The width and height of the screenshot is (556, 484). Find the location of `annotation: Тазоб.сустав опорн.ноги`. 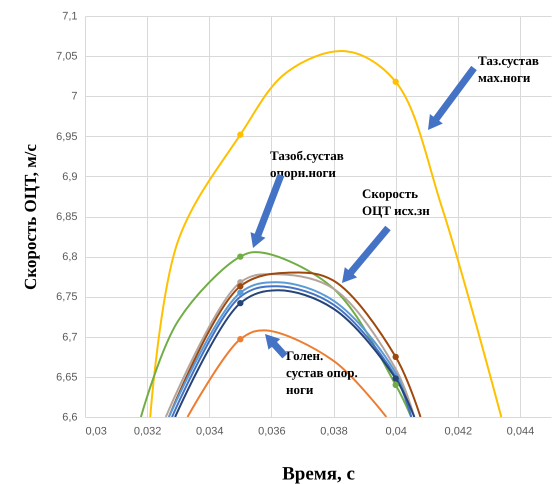

annotation: Тазоб.сустав опорн.ноги is located at coordinates (307, 164).